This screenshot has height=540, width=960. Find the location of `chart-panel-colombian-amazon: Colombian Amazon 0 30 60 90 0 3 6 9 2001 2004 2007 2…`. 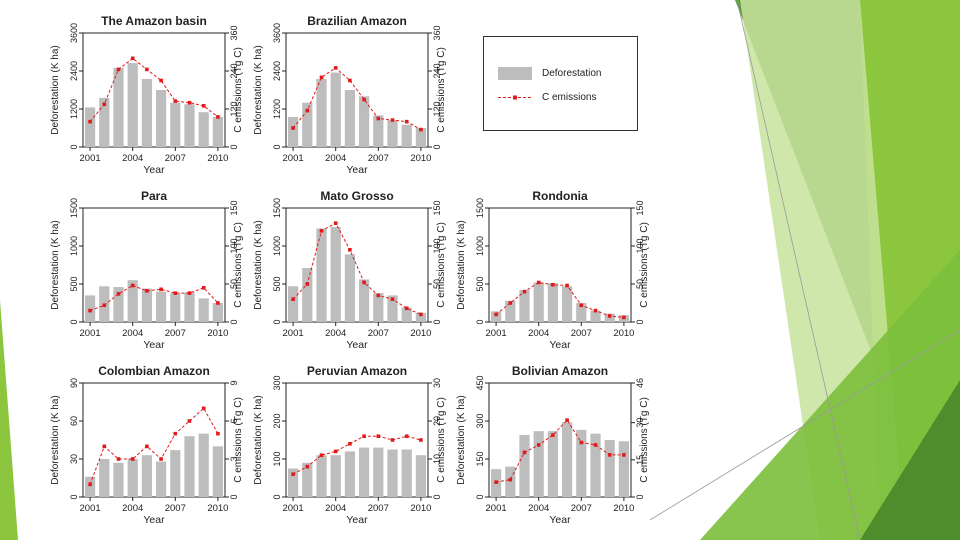

chart-panel-colombian-amazon: Colombian Amazon 0 30 60 90 0 3 6 9 2001 2004 2007 2… is located at coordinates (145, 446).